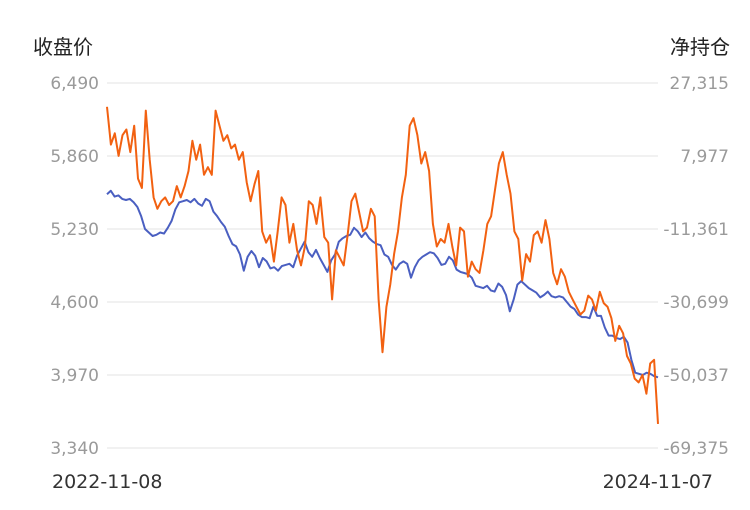 The width and height of the screenshot is (750, 510). Describe the element at coordinates (74, 376) in the screenshot. I see `left-tick-label: 3,970` at that location.